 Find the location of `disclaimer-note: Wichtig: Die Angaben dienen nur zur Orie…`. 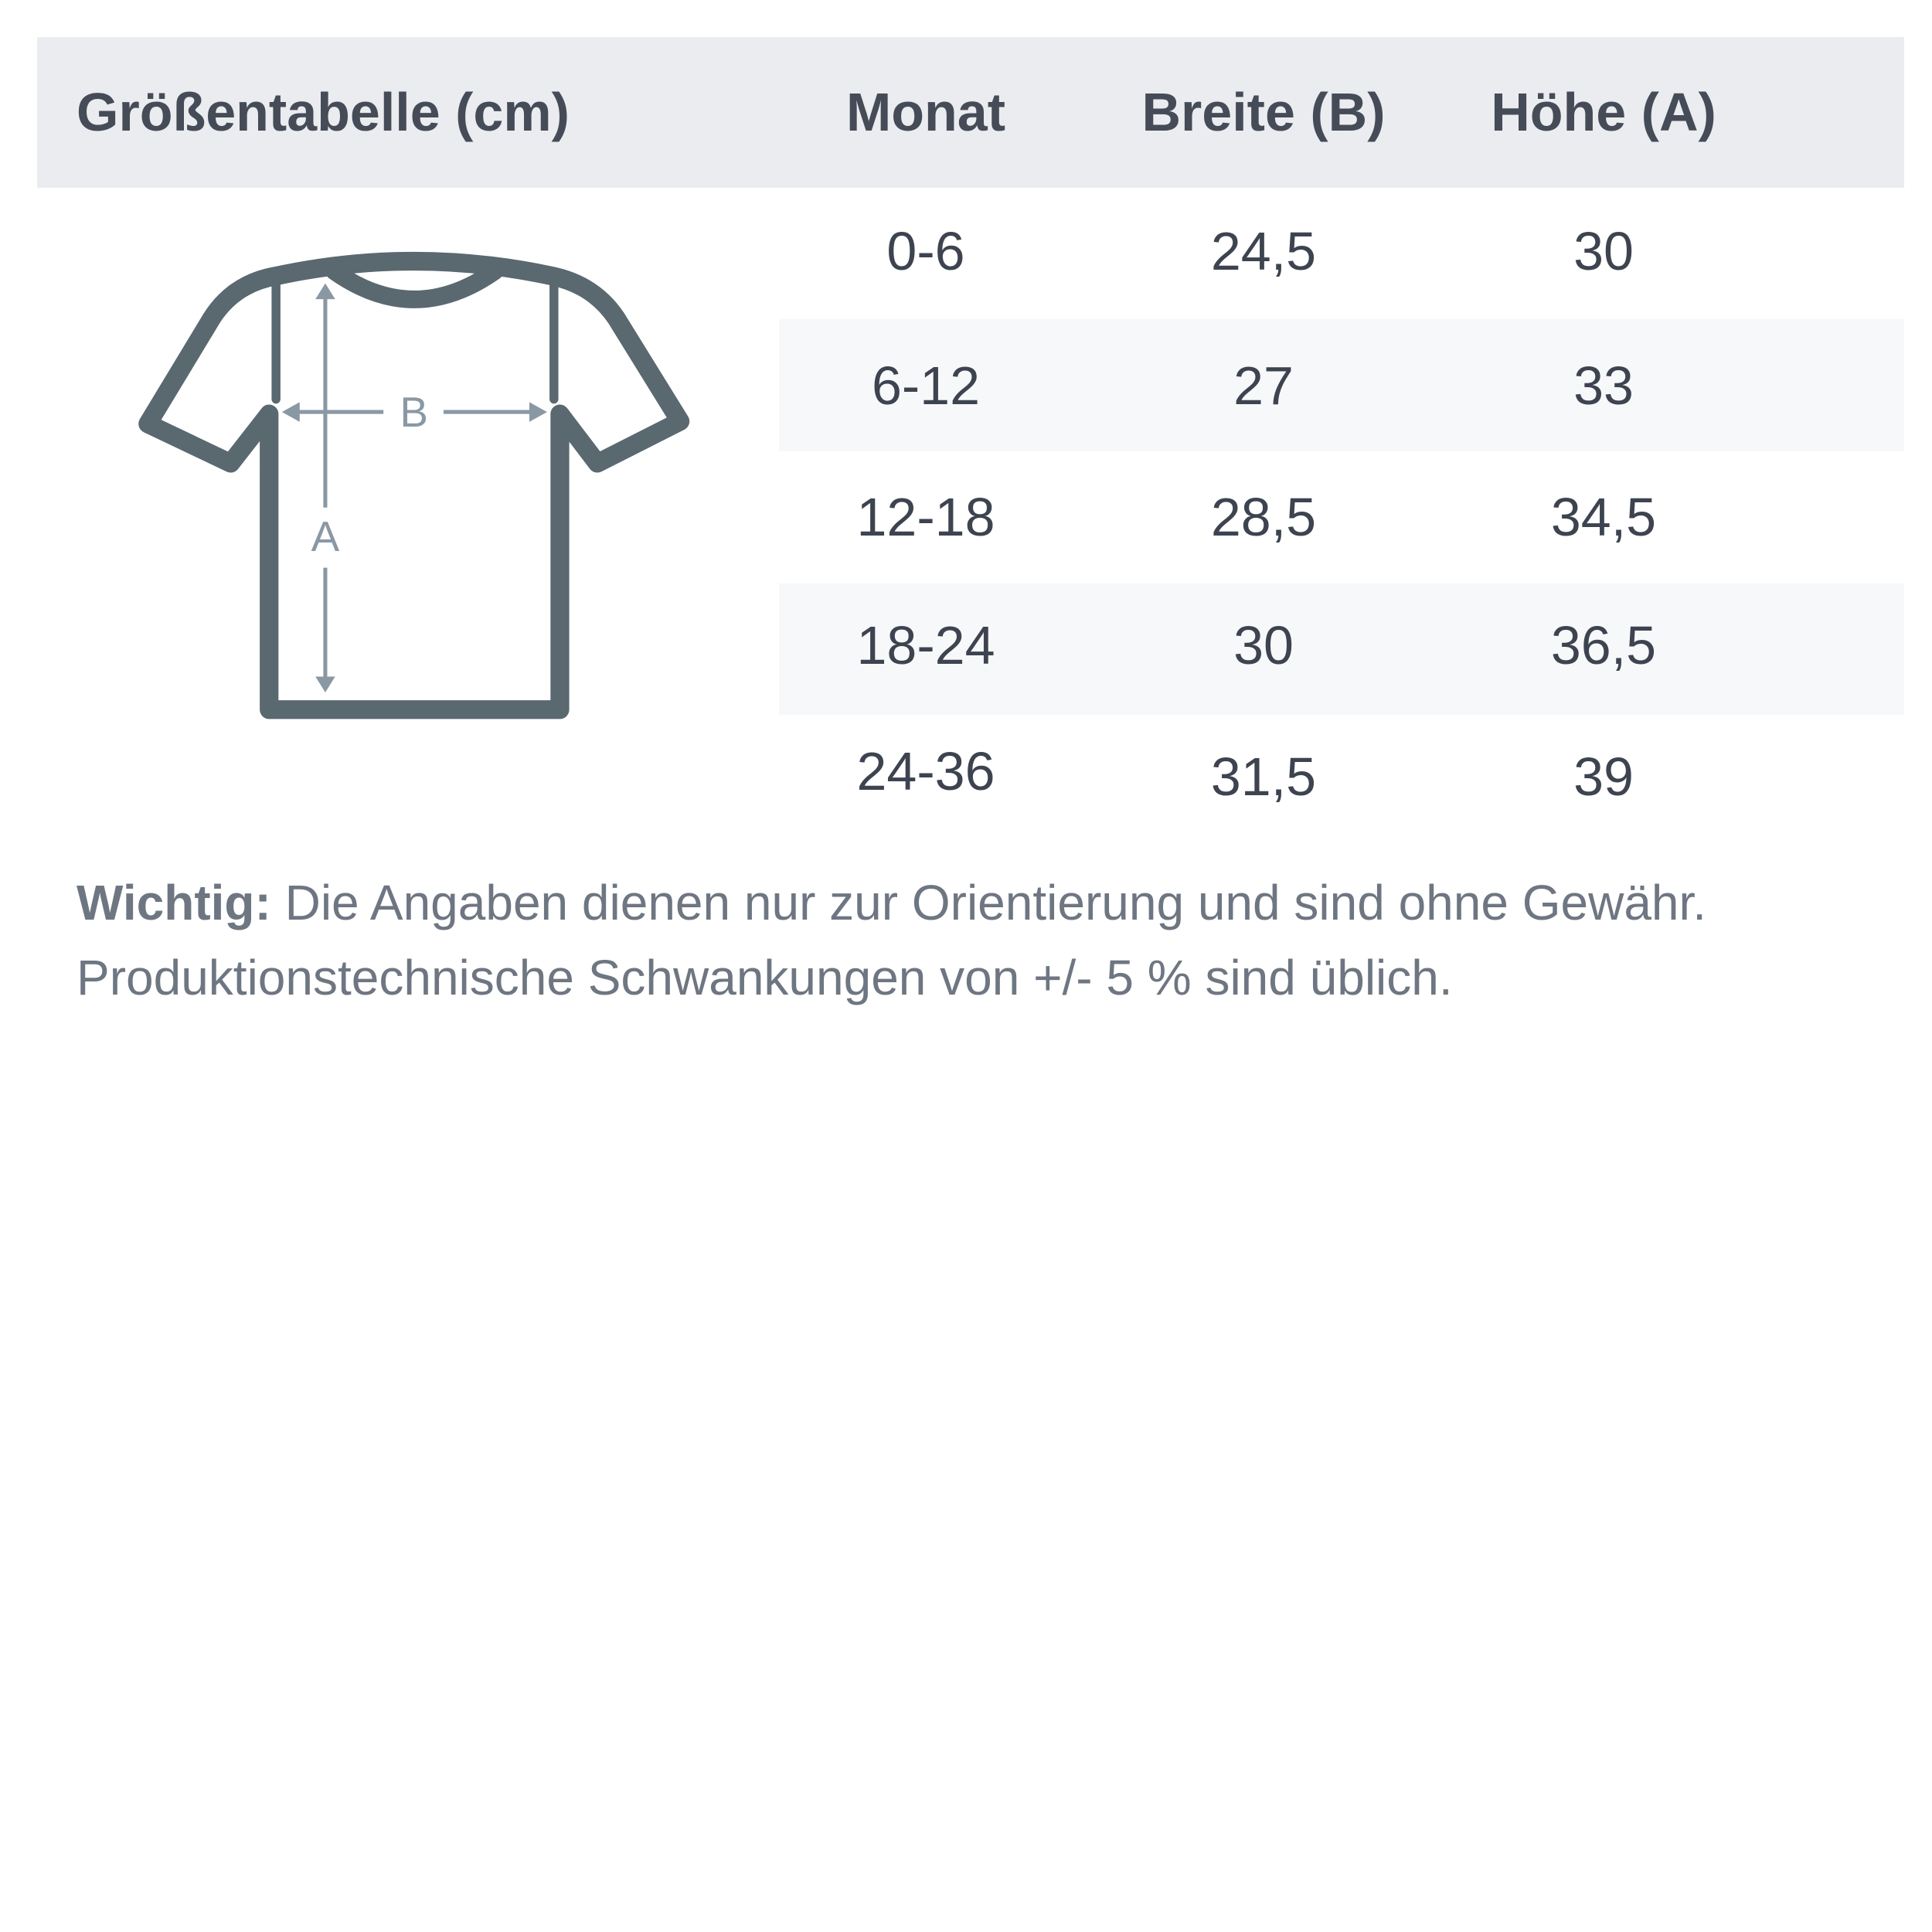

disclaimer-note: Wichtig: Die Angaben dienen nur zur Orie… is located at coordinates (892, 941).